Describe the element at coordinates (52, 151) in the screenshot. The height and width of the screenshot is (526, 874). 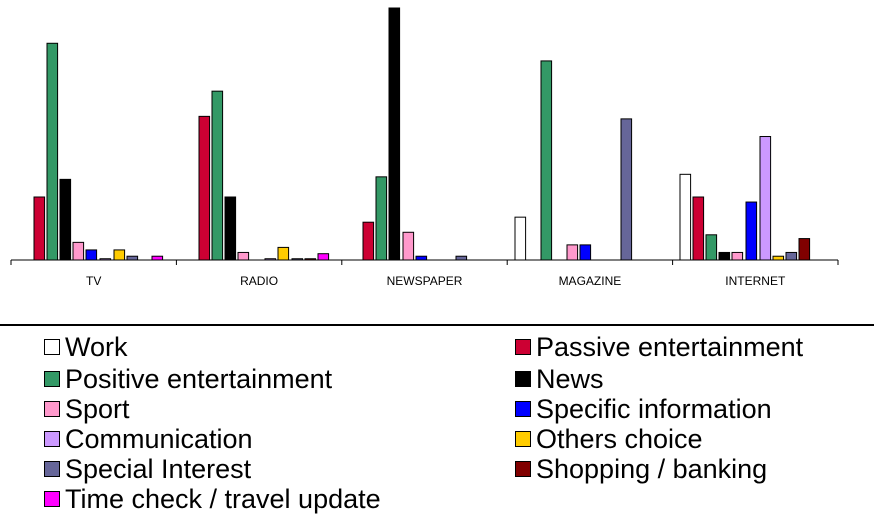
I see `bar-tv-positive-entertainment` at that location.